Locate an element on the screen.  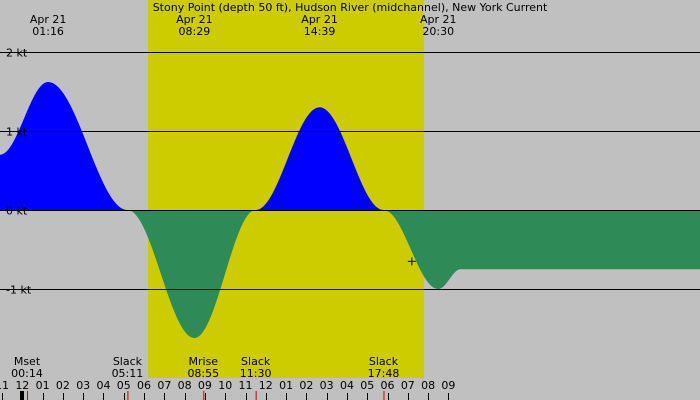
event-name-label: Mrise is located at coordinates (204, 361).